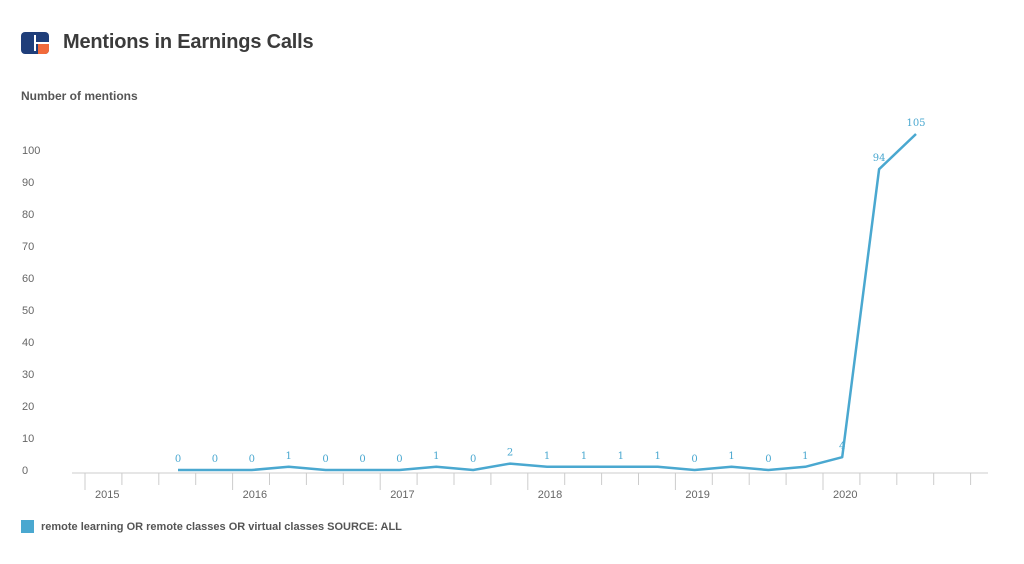 This screenshot has height=564, width=1024. What do you see at coordinates (879, 158) in the screenshot?
I see `data-label: 94` at bounding box center [879, 158].